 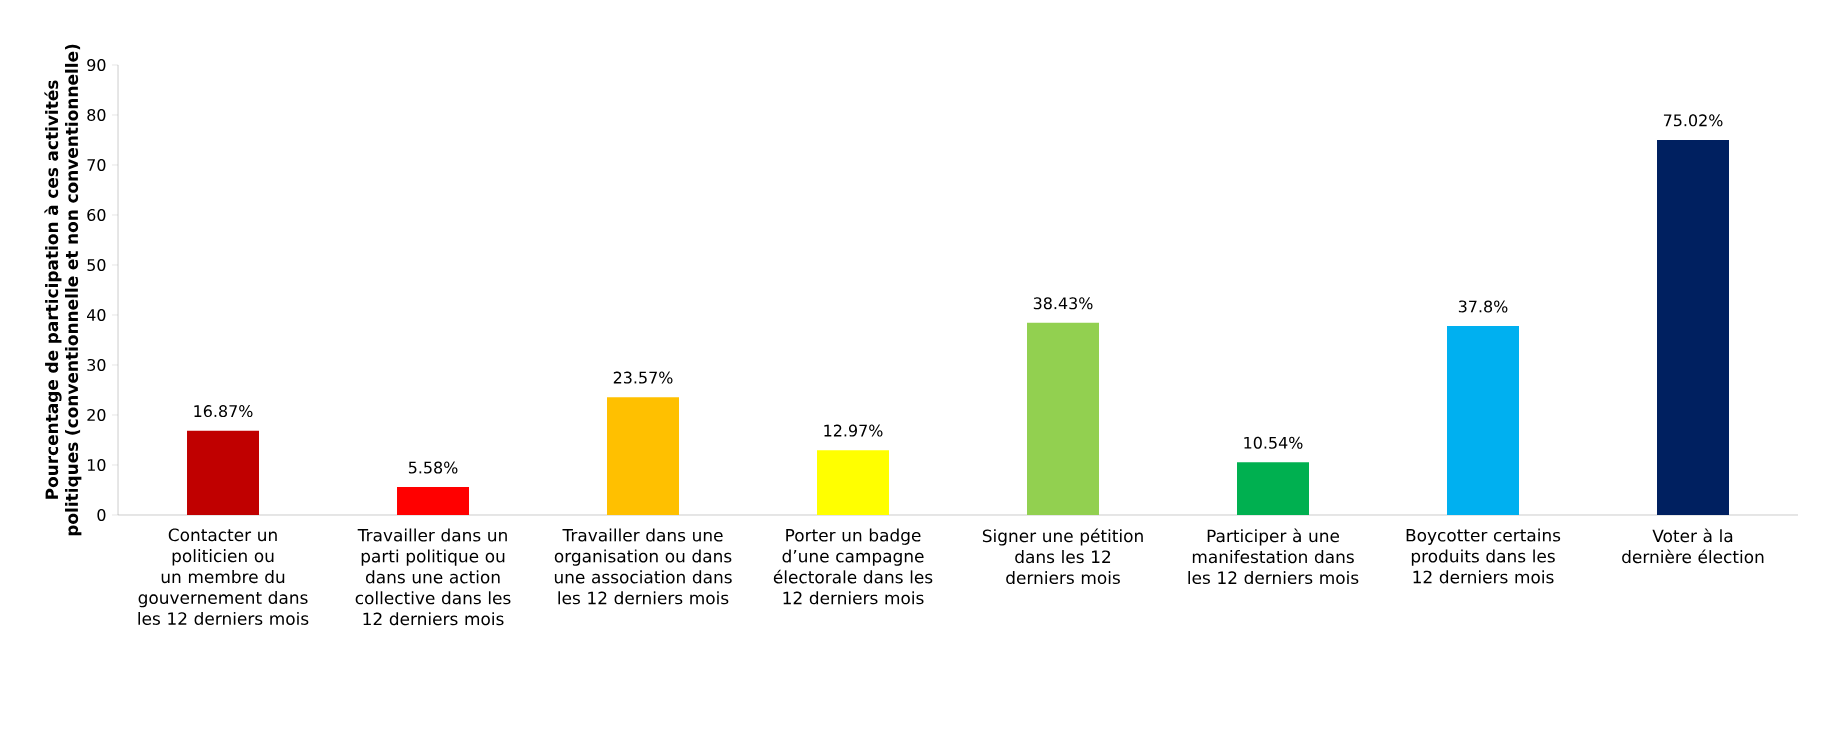 I want to click on x-tick-label: Voter à la dernière élection, so click(x=1693, y=546).